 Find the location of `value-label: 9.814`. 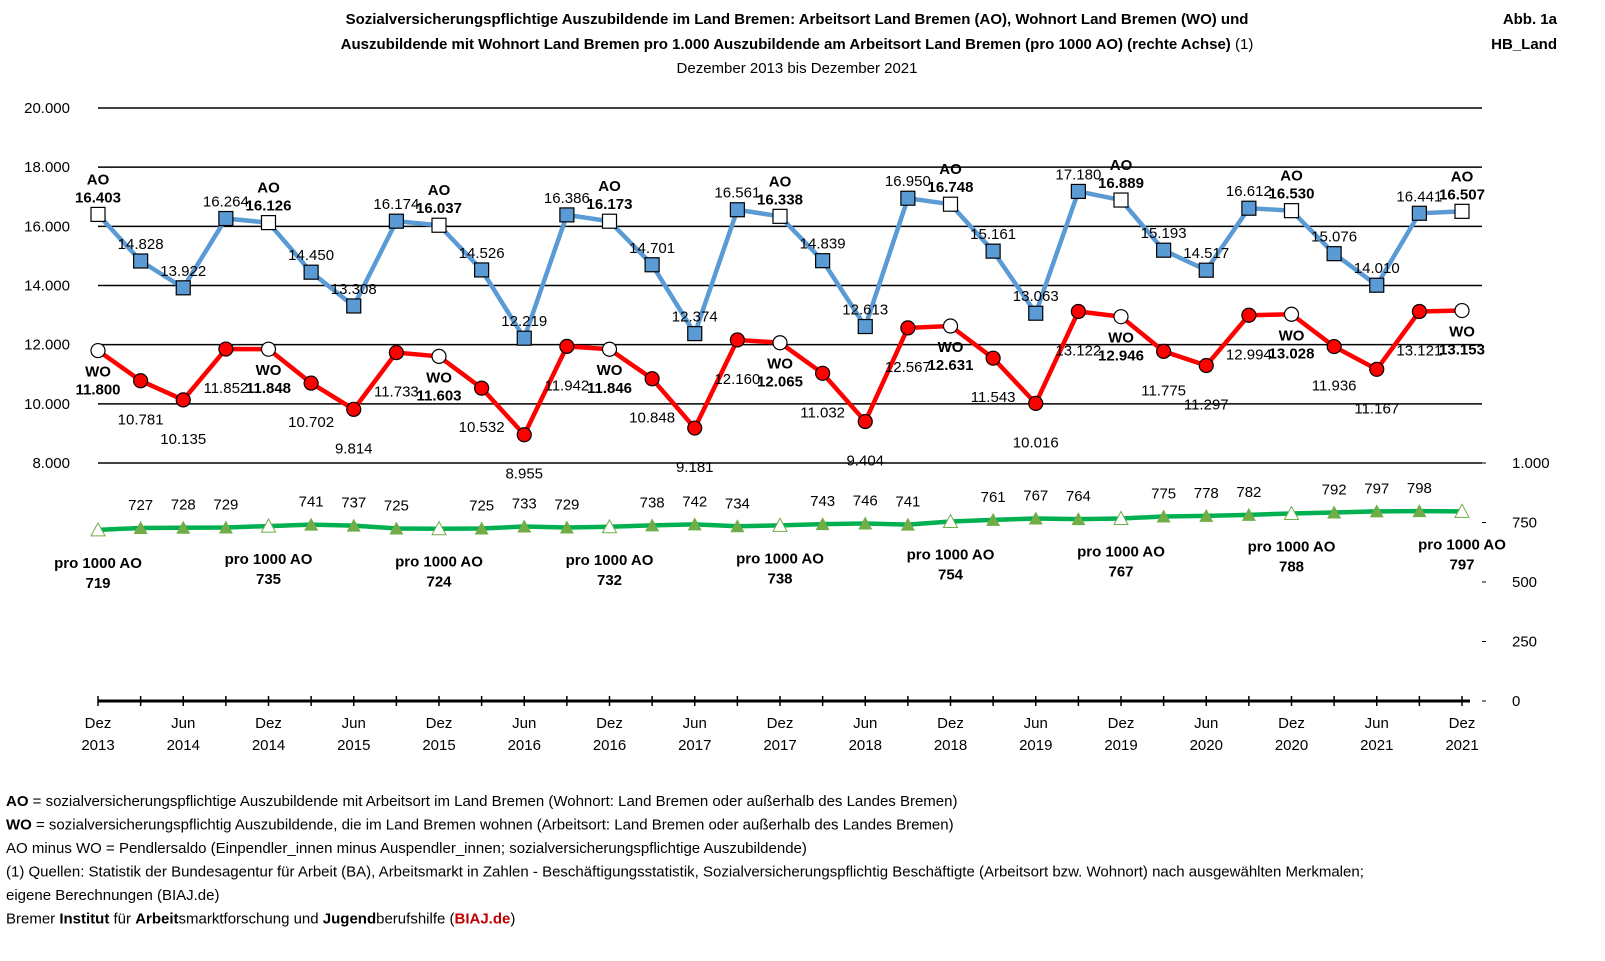

value-label: 9.814 is located at coordinates (354, 448).